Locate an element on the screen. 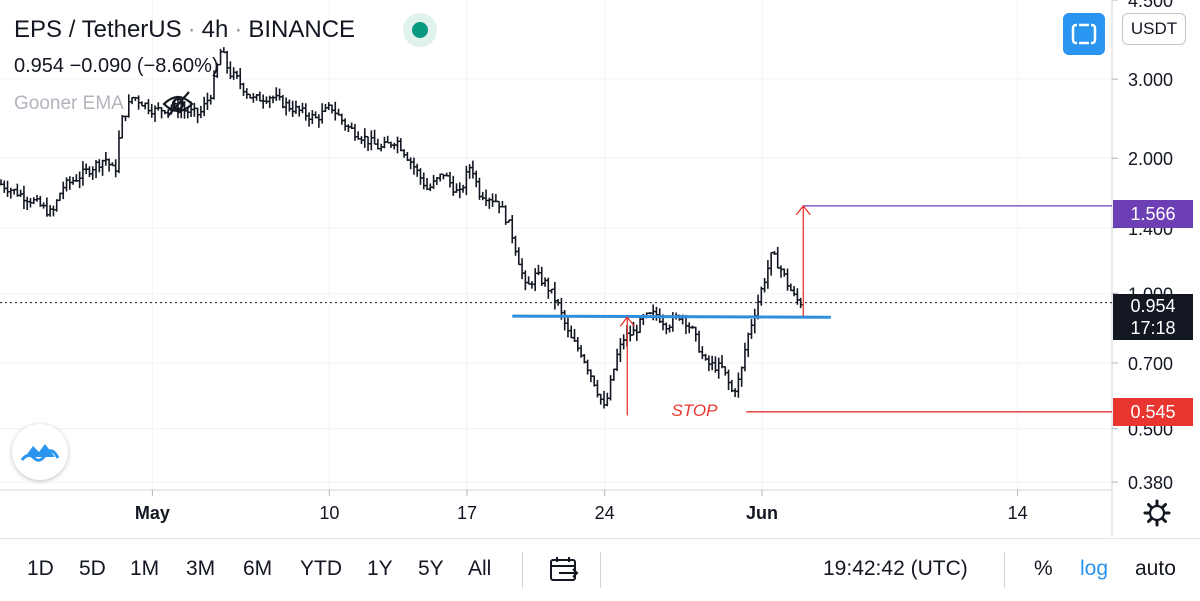 The height and width of the screenshot is (601, 1200). symbol-name: EPS / TetherUS is located at coordinates (98, 29).